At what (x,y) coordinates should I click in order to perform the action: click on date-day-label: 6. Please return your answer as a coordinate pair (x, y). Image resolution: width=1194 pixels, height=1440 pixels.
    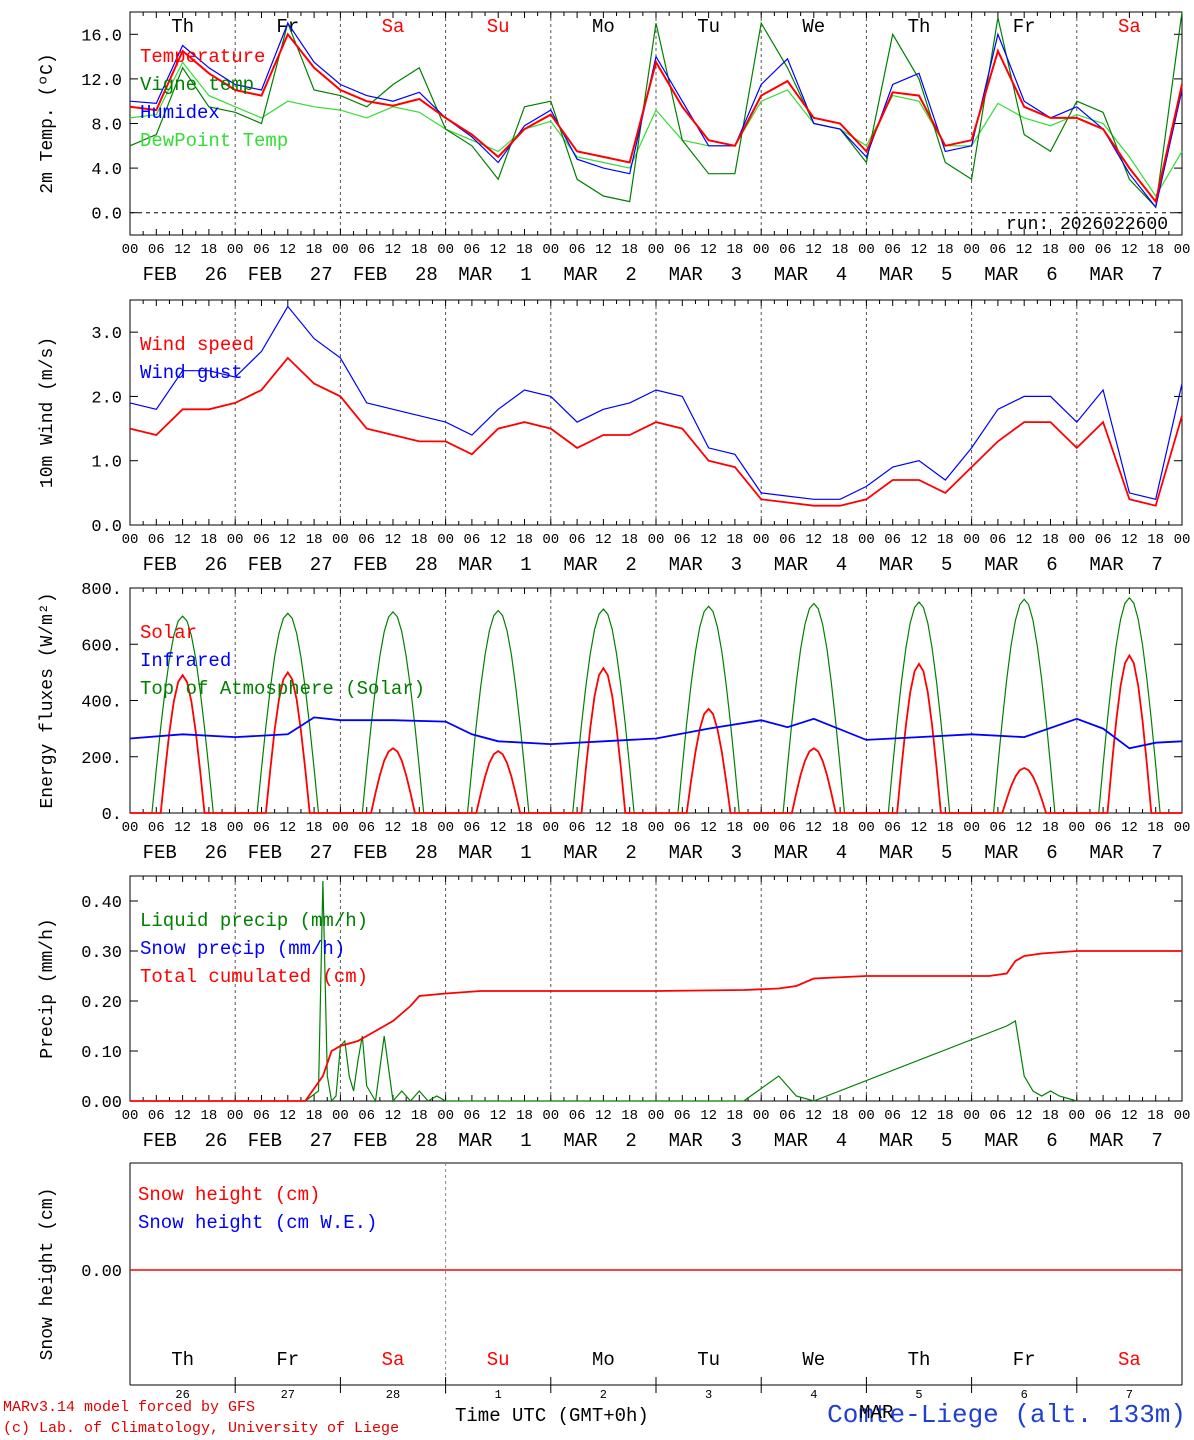
    Looking at the image, I should click on (1051, 853).